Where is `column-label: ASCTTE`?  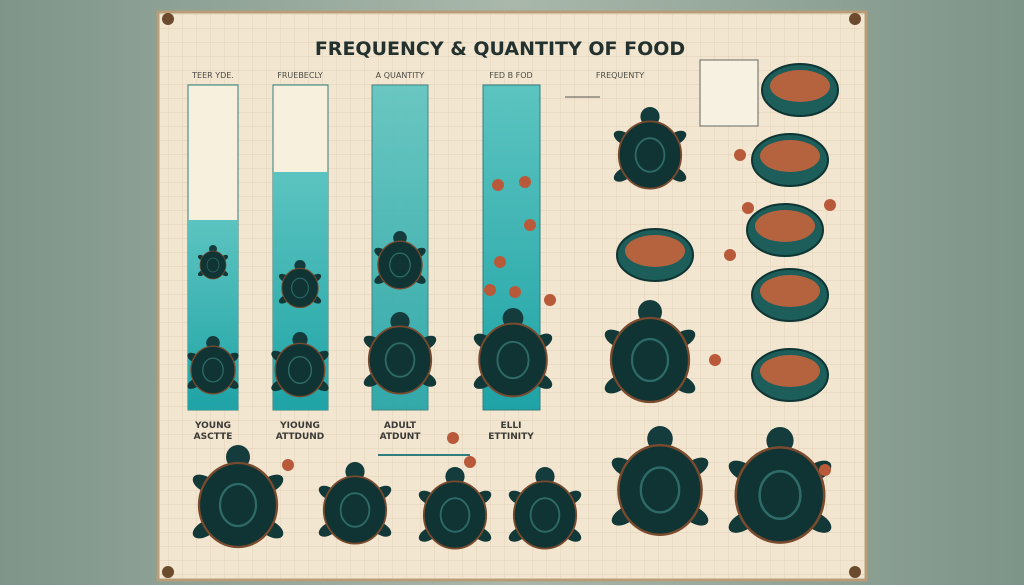 column-label: ASCTTE is located at coordinates (213, 437).